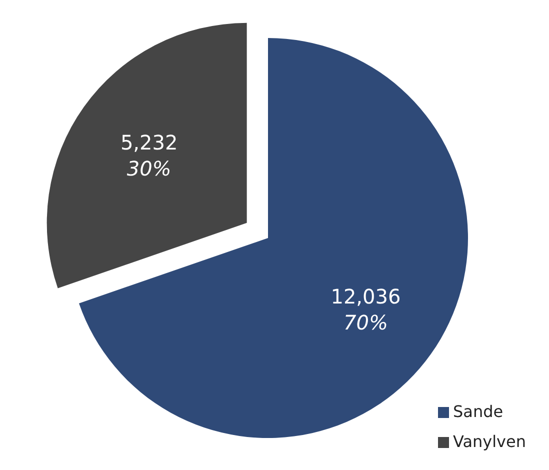 This screenshot has width=549, height=470. What do you see at coordinates (149, 155) in the screenshot?
I see `data-label: 5,232 30%` at bounding box center [149, 155].